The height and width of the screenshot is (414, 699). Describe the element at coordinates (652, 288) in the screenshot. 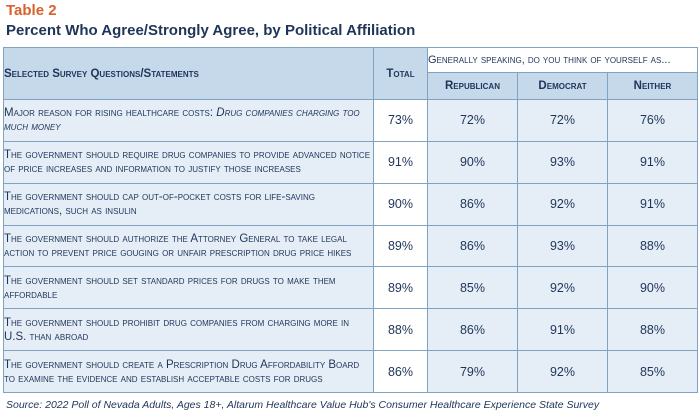

I see `neither-cell: 90%` at that location.